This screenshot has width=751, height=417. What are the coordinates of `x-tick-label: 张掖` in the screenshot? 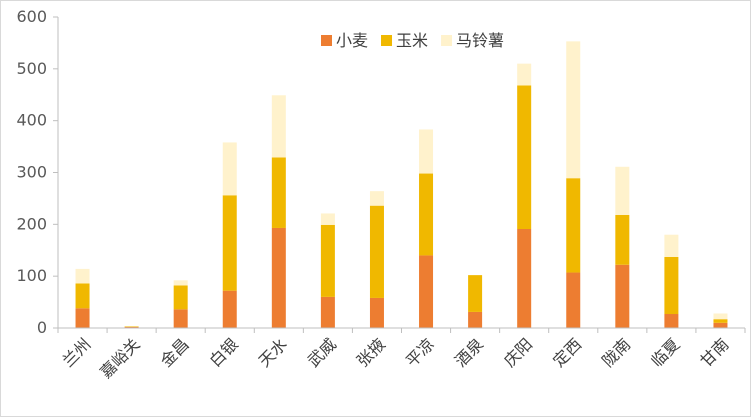 It's located at (371, 353).